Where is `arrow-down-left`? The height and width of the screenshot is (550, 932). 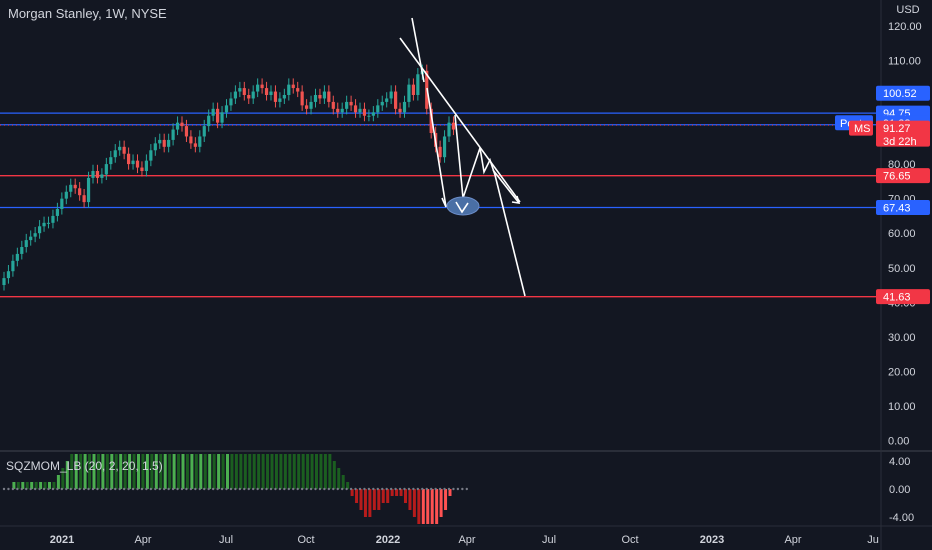
arrow-down-left is located at coordinates (436, 147).